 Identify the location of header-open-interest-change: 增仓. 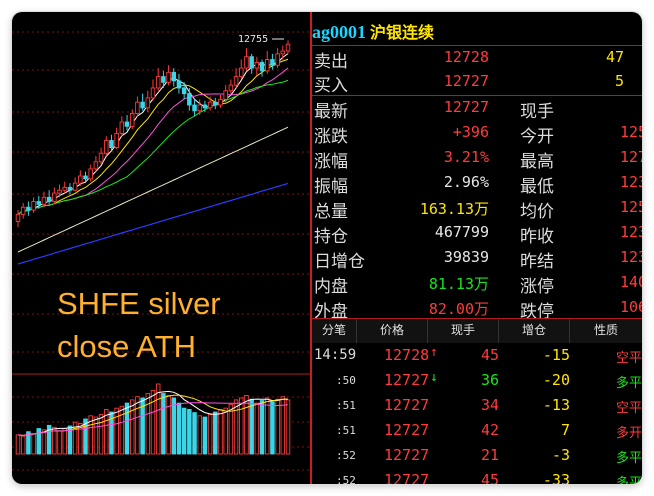
(534, 331).